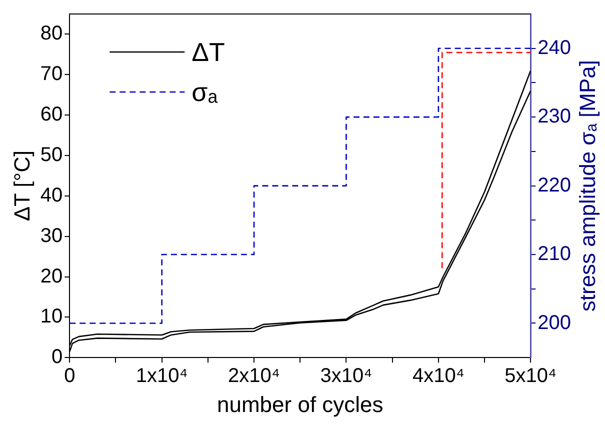 The width and height of the screenshot is (605, 425). Describe the element at coordinates (555, 254) in the screenshot. I see `y2-tick-label: 210` at that location.